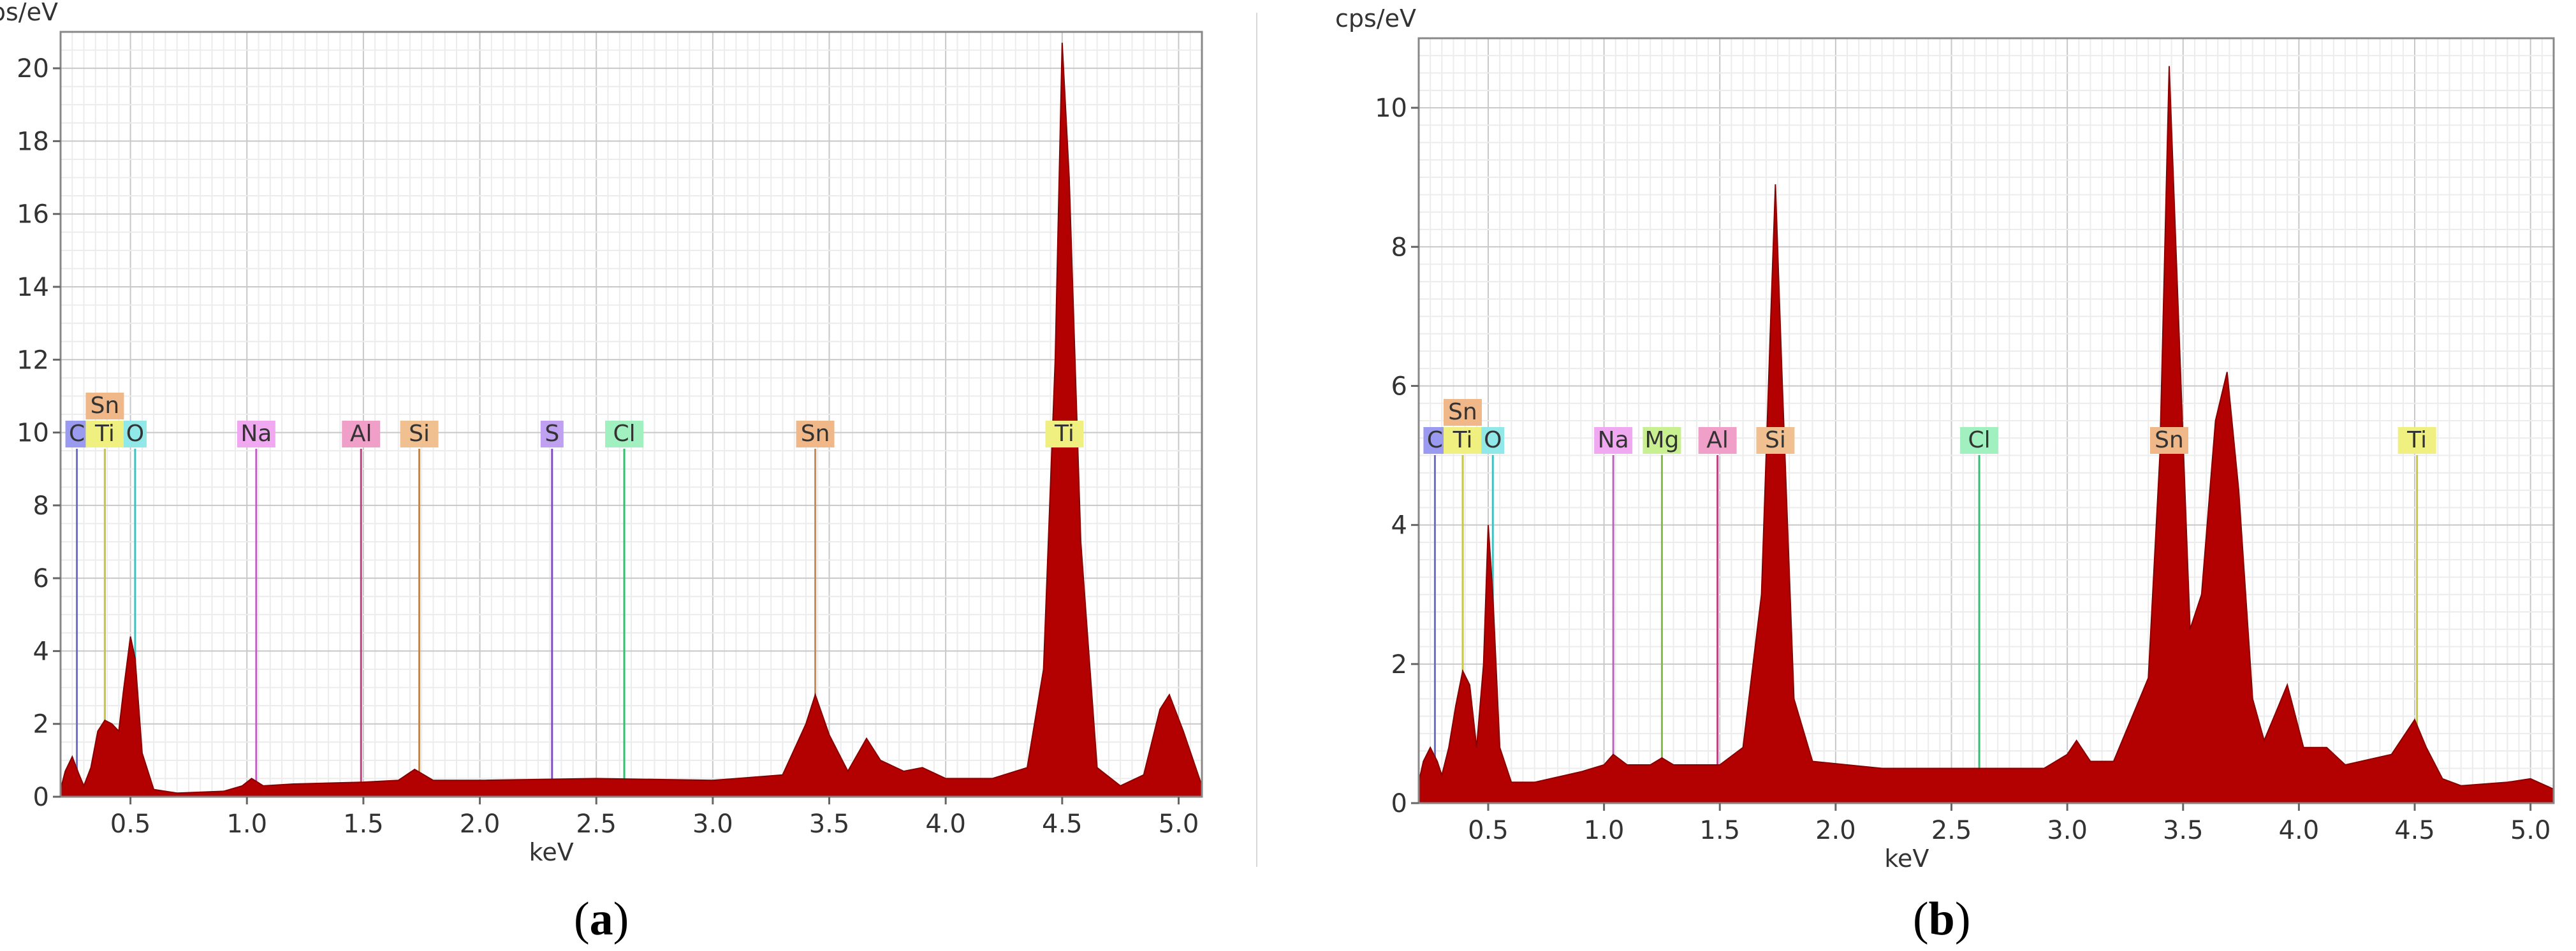 This screenshot has width=2576, height=951. What do you see at coordinates (33, 288) in the screenshot?
I see `y-tick-label: 14` at bounding box center [33, 288].